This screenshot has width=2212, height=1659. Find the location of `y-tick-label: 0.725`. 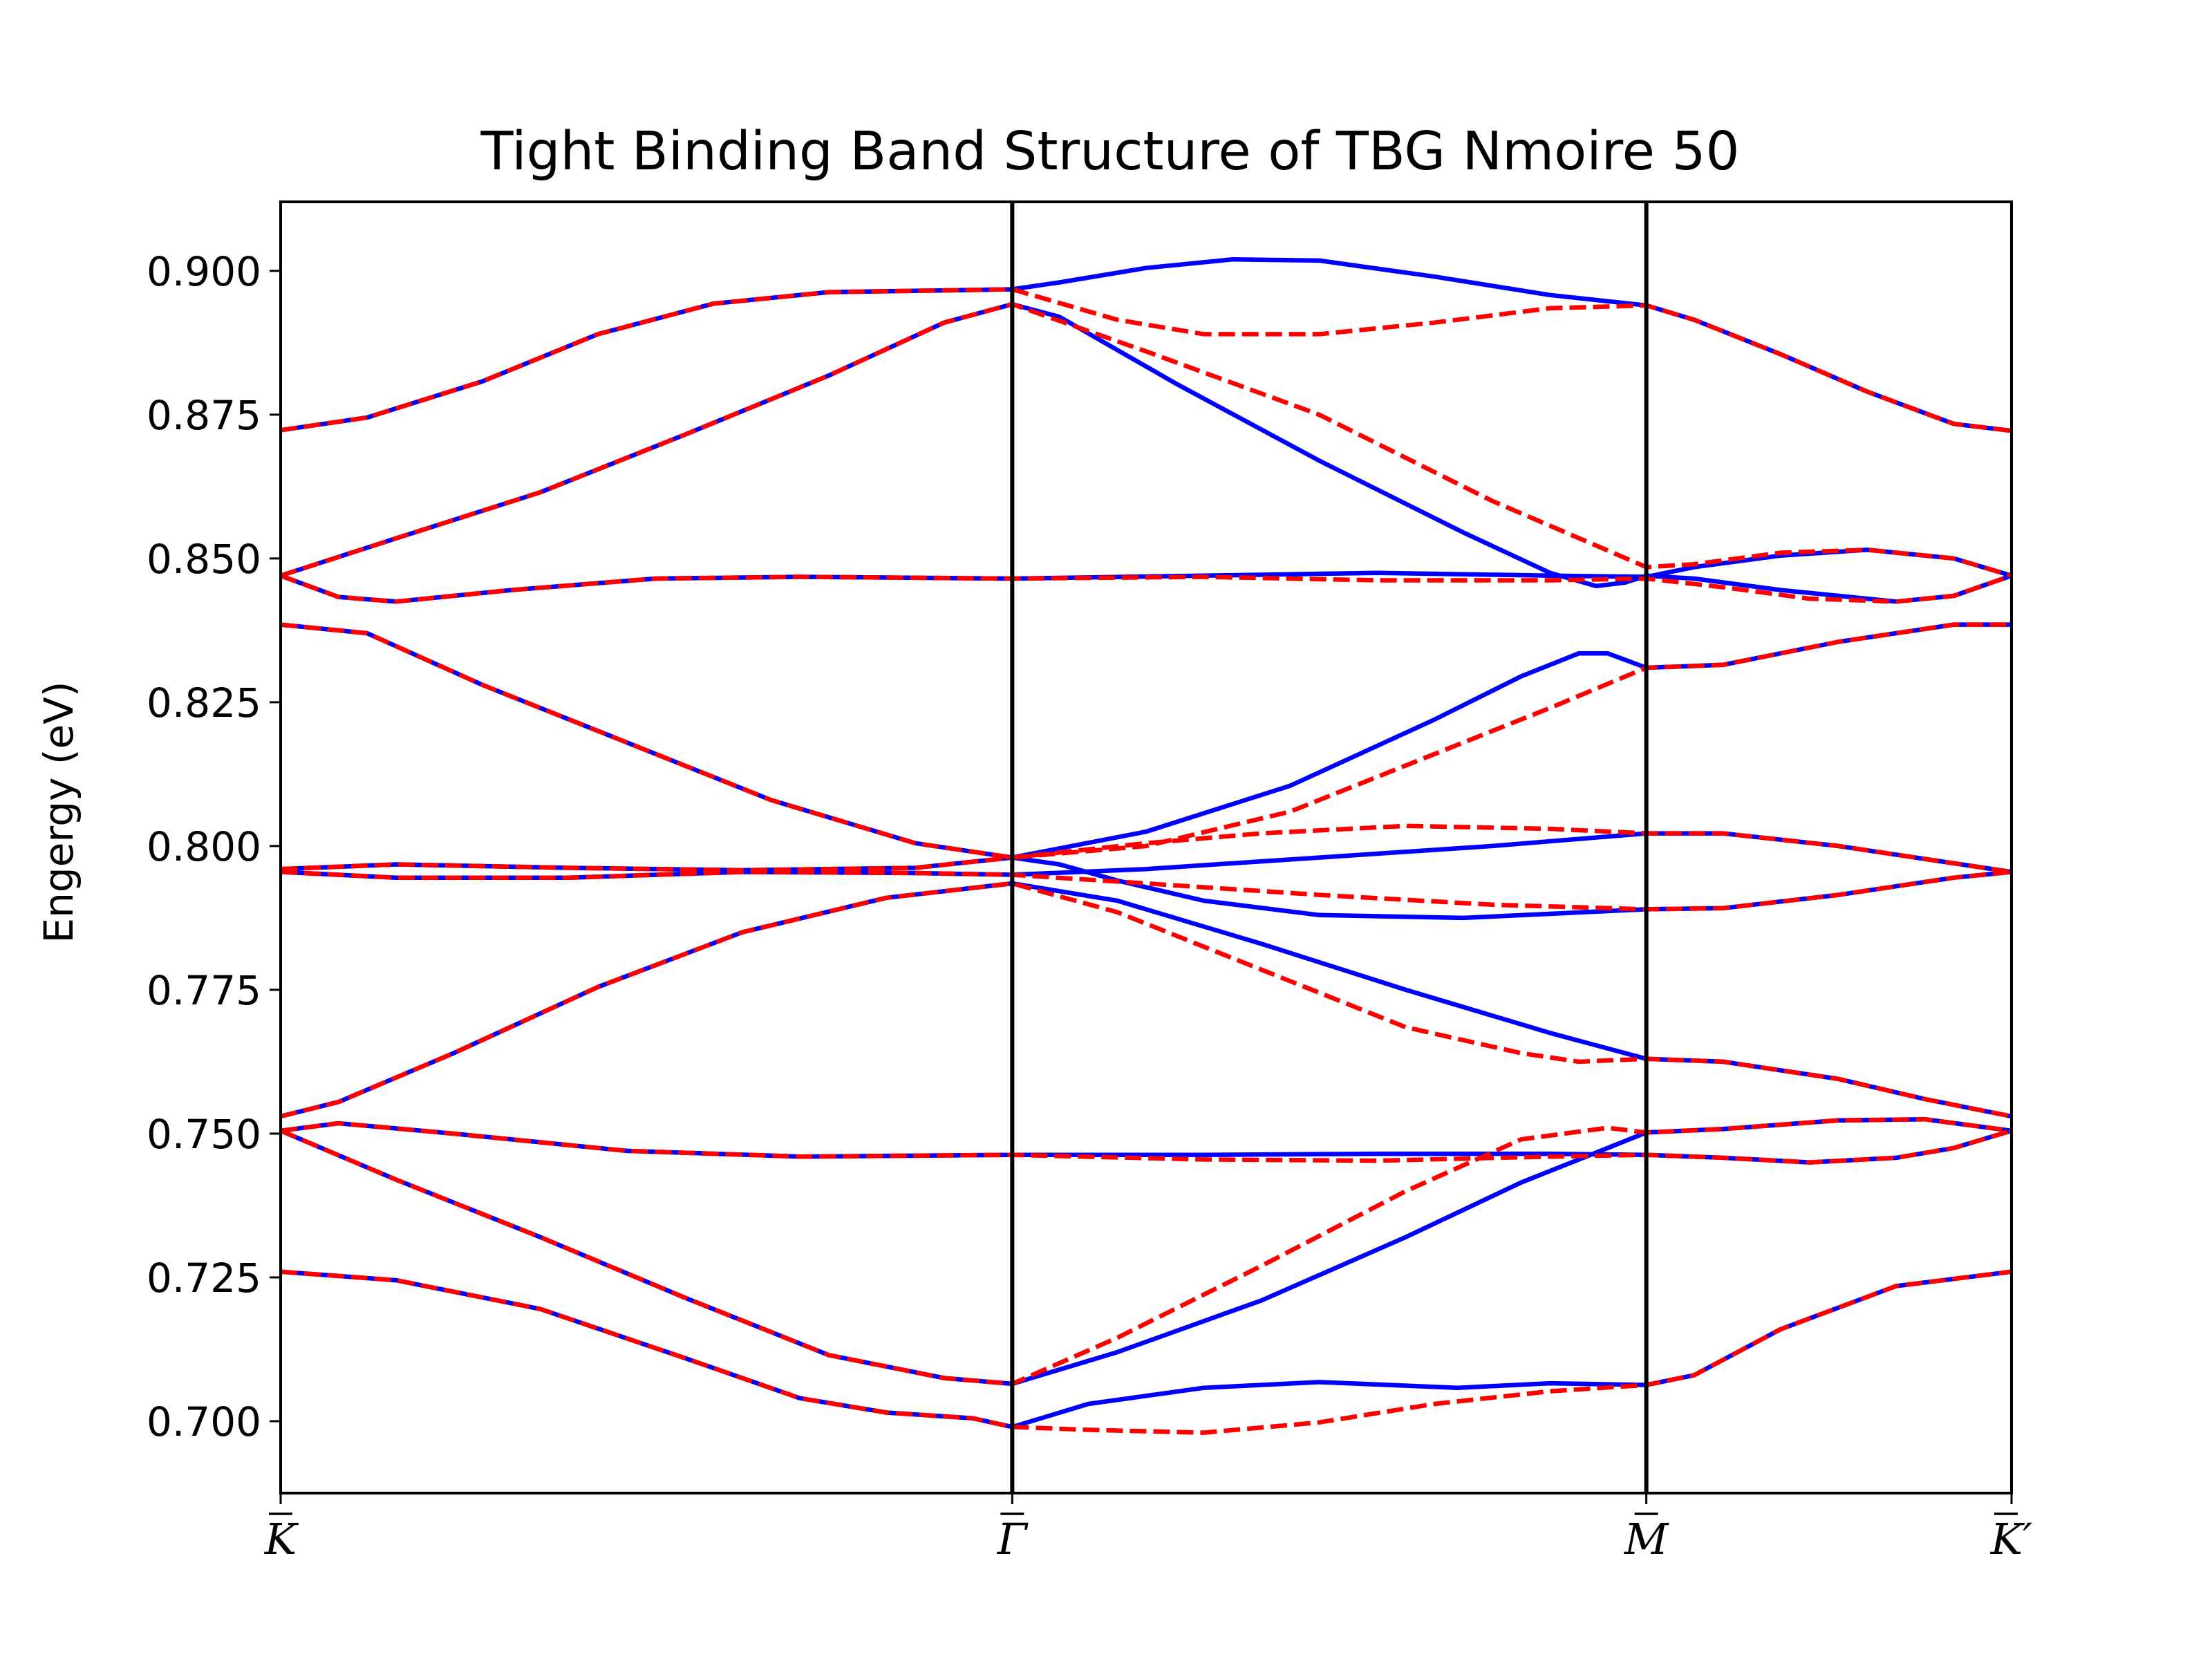

y-tick-label: 0.725 is located at coordinates (204, 1278).